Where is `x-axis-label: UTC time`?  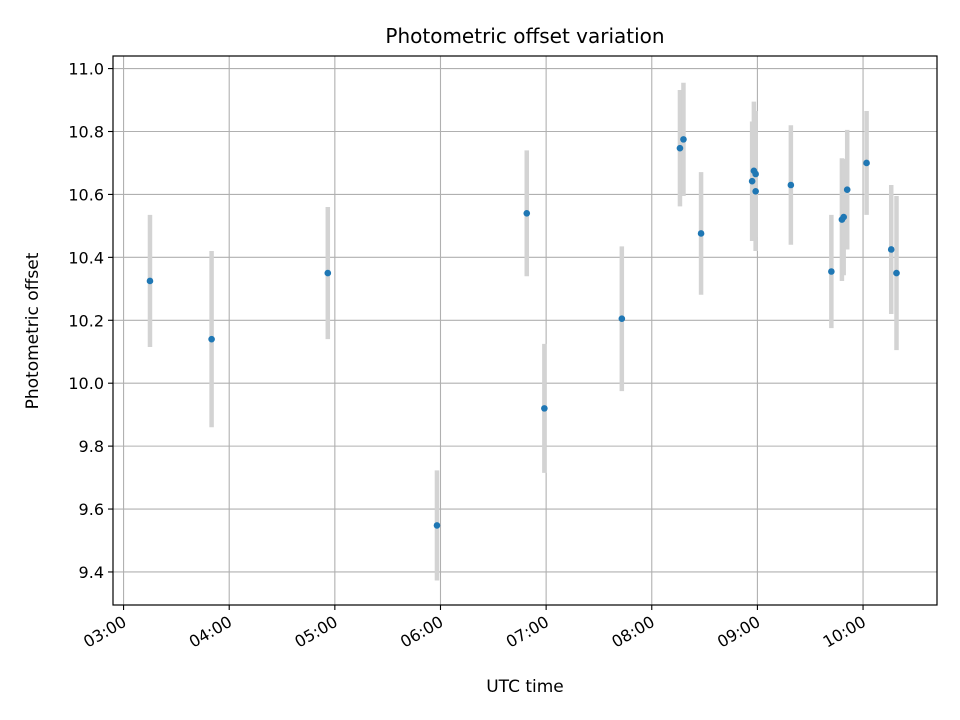 x-axis-label: UTC time is located at coordinates (525, 687).